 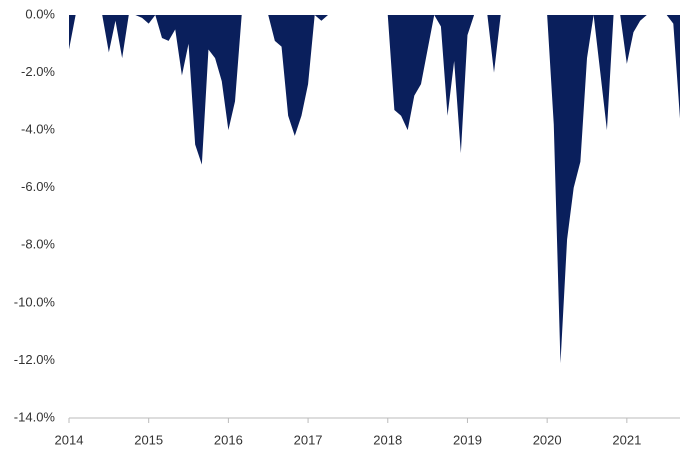 What do you see at coordinates (38, 244) in the screenshot?
I see `y-tick-label: -8.0%` at bounding box center [38, 244].